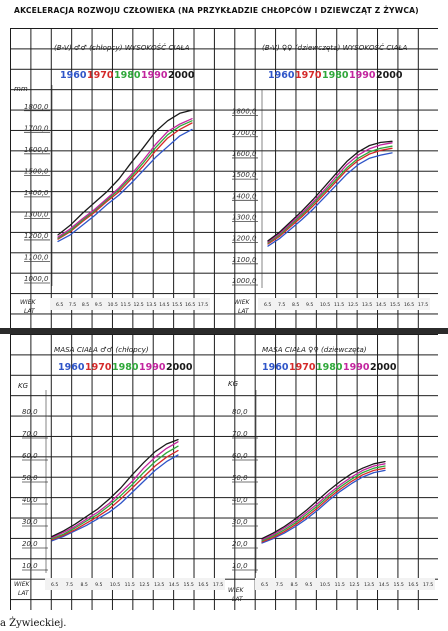 The height and width of the screenshot is (631, 448). Describe the element at coordinates (362, 75) in the screenshot. I see `legend-1990-chart-2: 1990` at that location.